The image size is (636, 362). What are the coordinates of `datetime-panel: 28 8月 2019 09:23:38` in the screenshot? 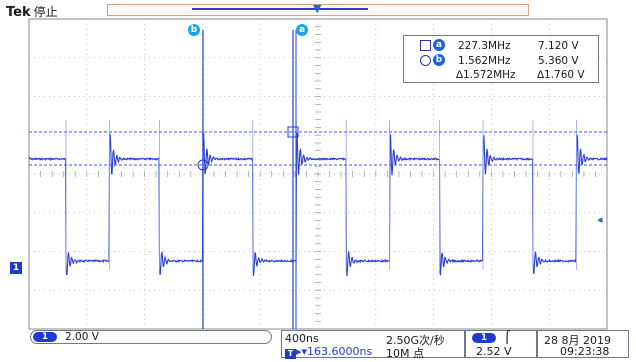 It's located at (583, 344).